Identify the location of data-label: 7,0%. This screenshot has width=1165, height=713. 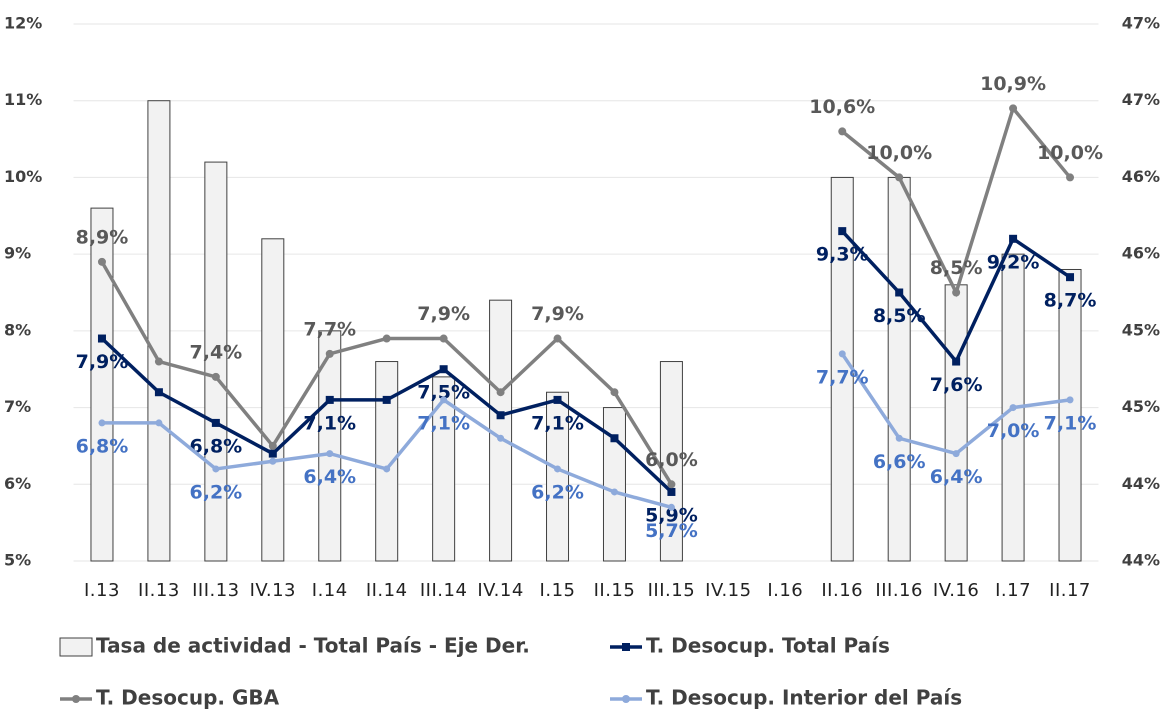
(1013, 431).